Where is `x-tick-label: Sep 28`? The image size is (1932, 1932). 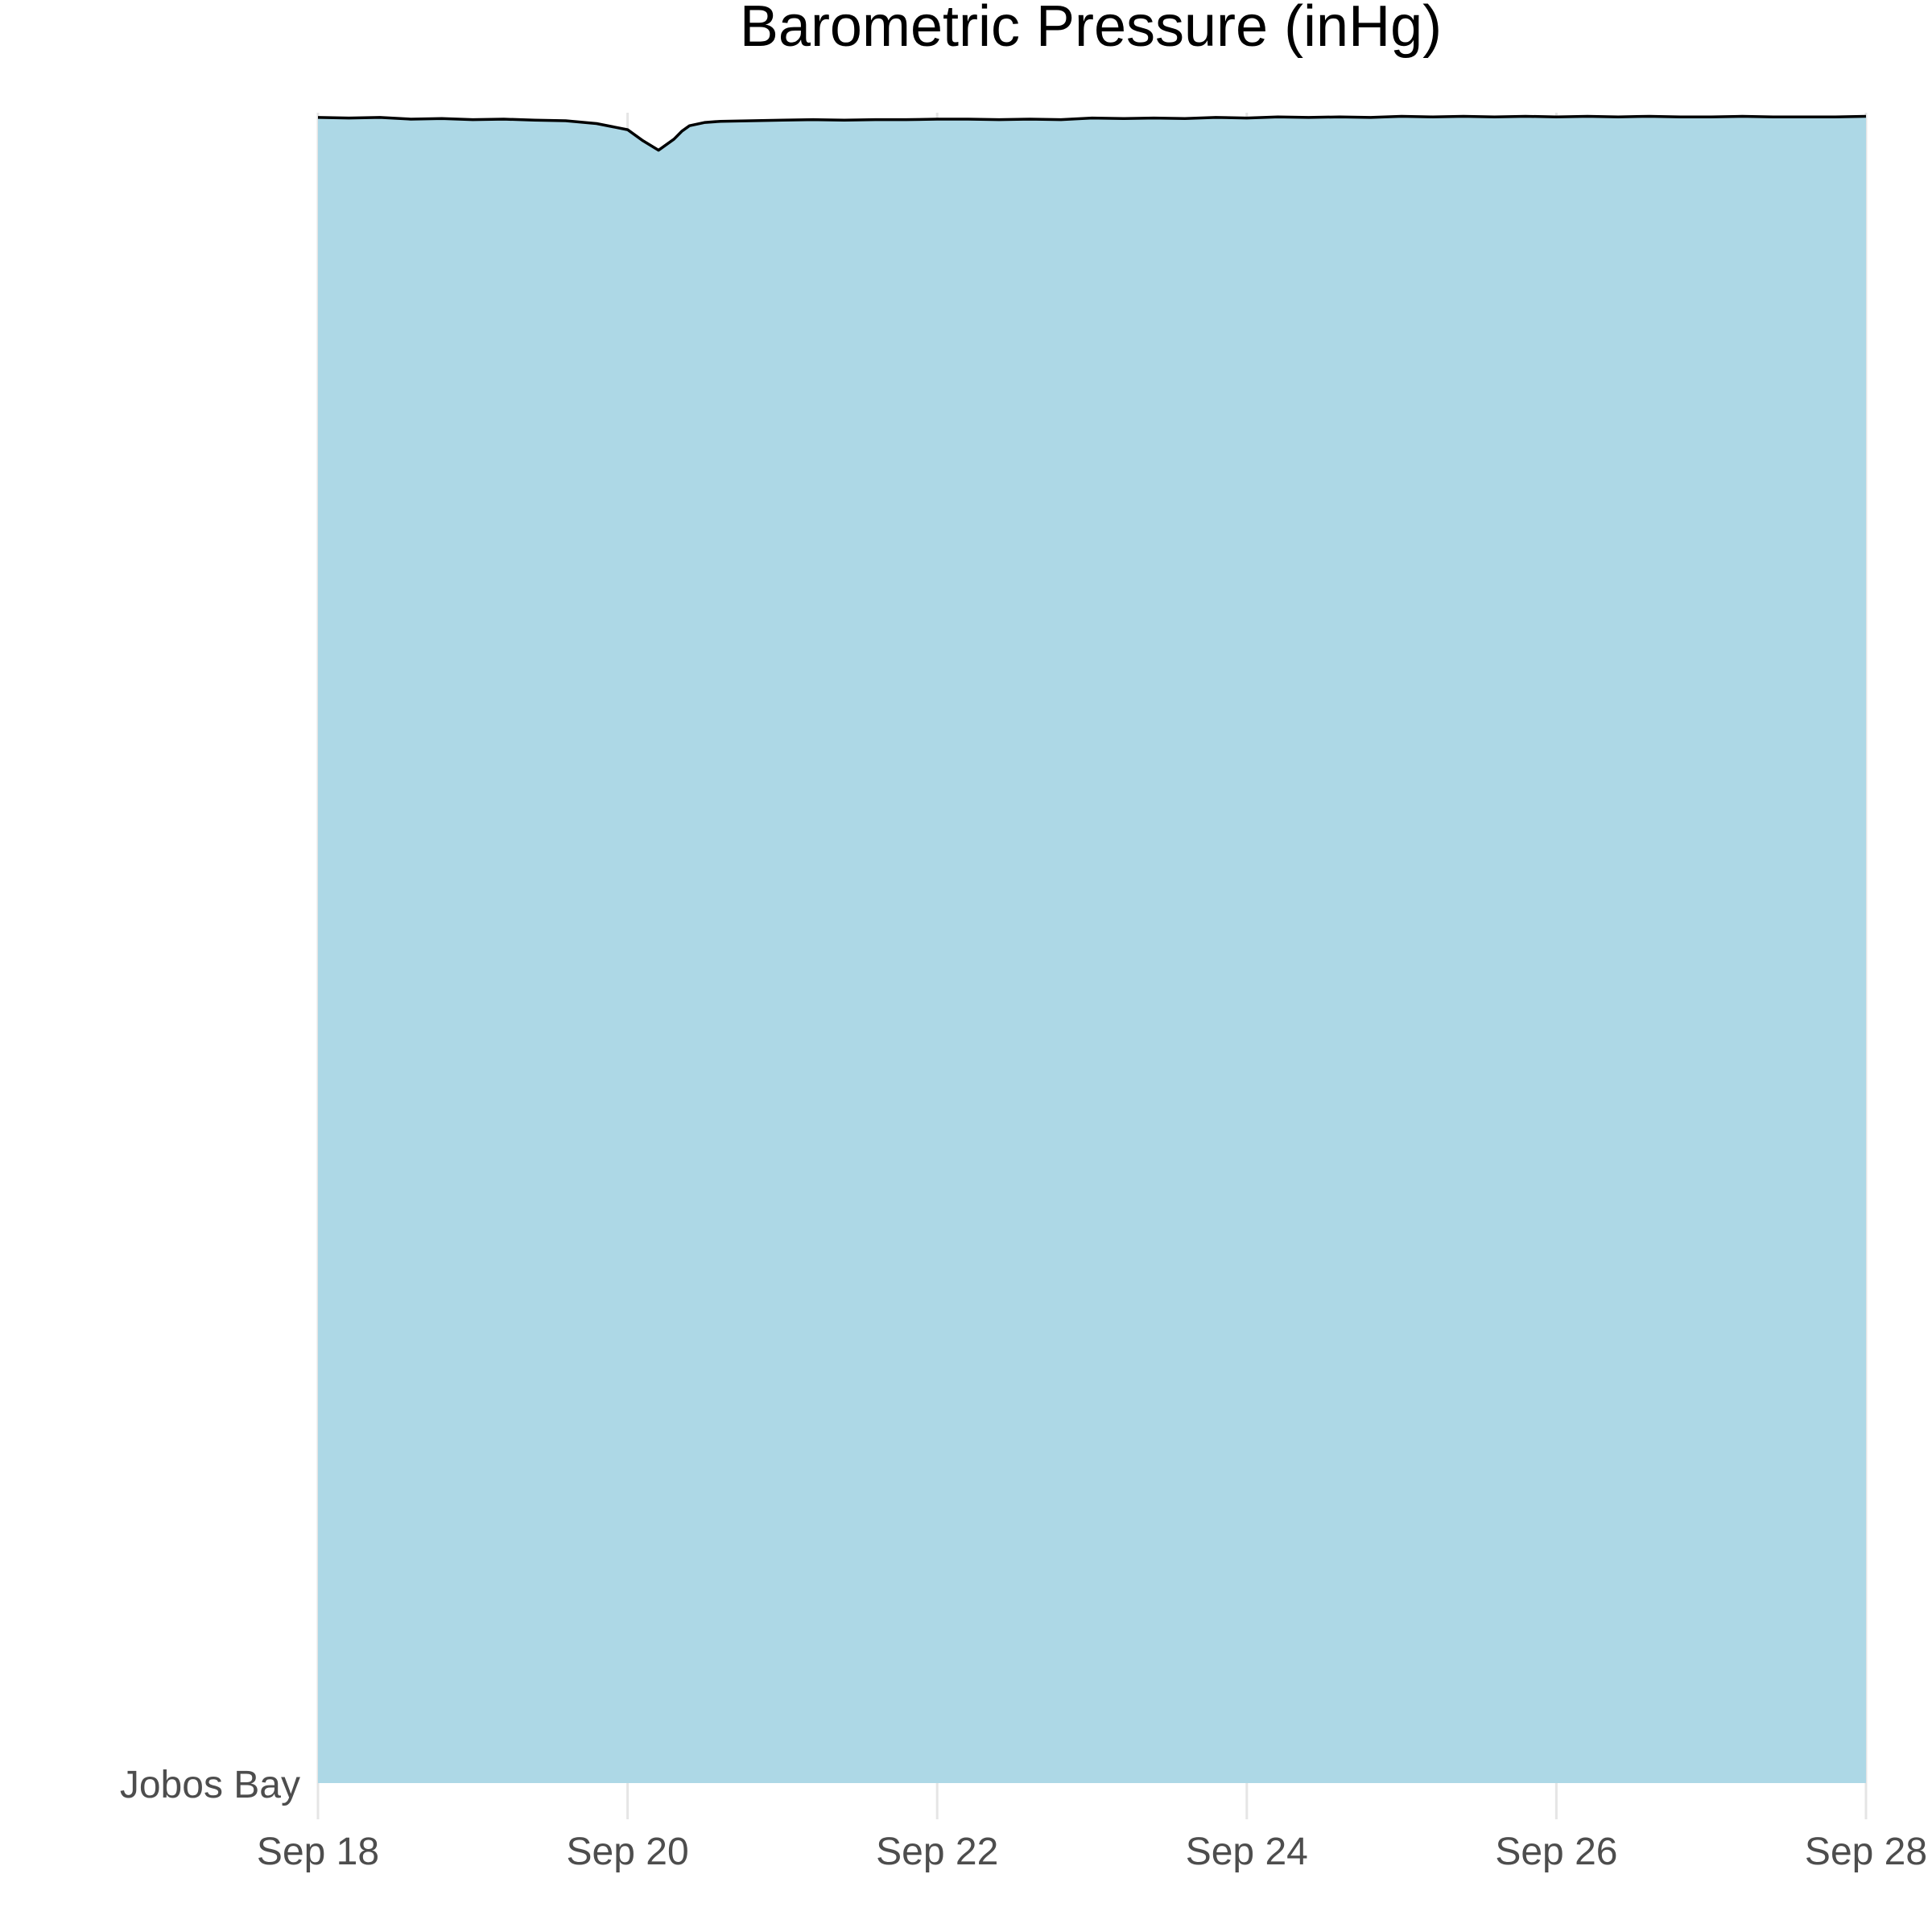
x-tick-label: Sep 28 is located at coordinates (1866, 1852).